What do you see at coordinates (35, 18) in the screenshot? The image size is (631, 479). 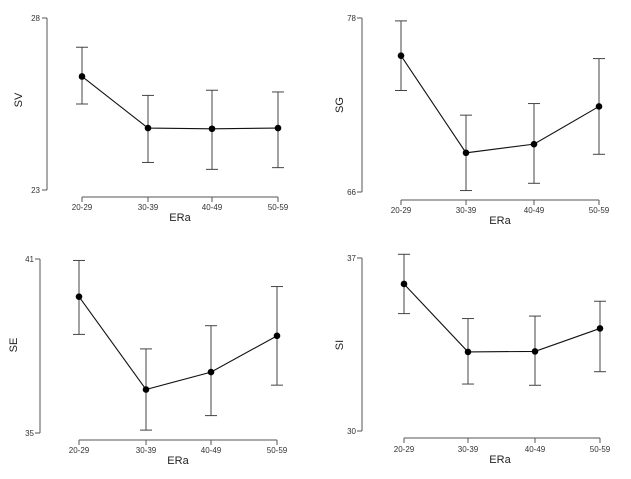 I see `y-tick-label: 28` at bounding box center [35, 18].